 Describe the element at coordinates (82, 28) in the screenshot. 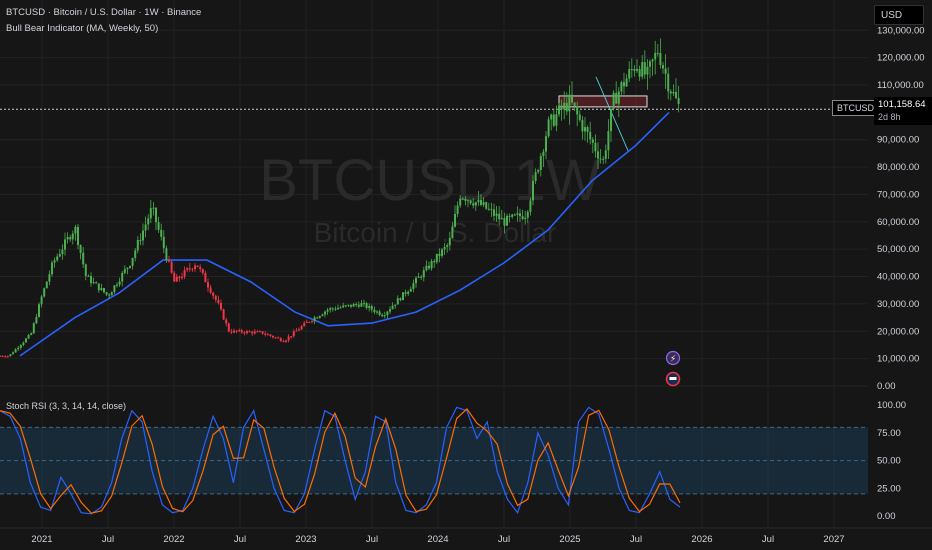

I see `indicator-label: Bull Bear Indicator (MA, Weekly, 50)` at that location.